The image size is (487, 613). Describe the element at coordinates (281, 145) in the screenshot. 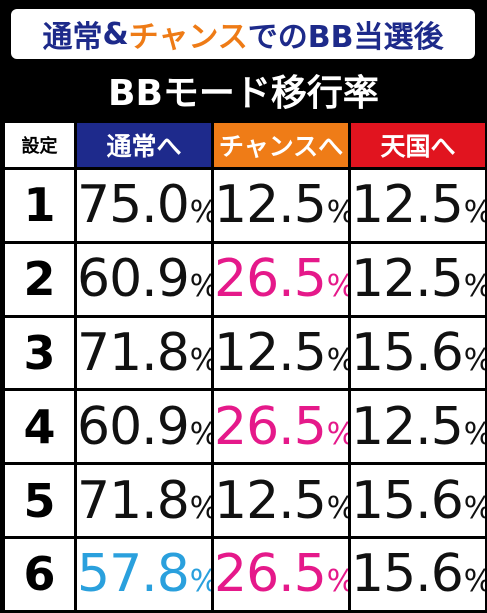

I see `header-chance: チャンスへ` at that location.